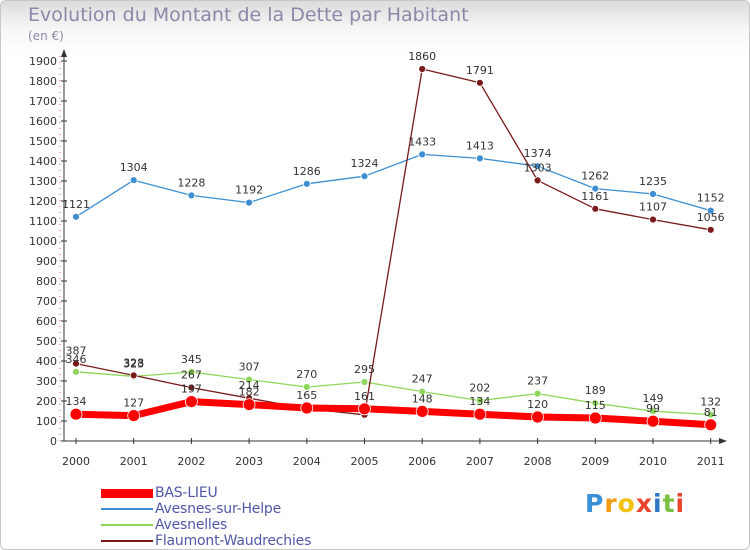  Describe the element at coordinates (595, 503) in the screenshot. I see `logo-letter: P` at that location.